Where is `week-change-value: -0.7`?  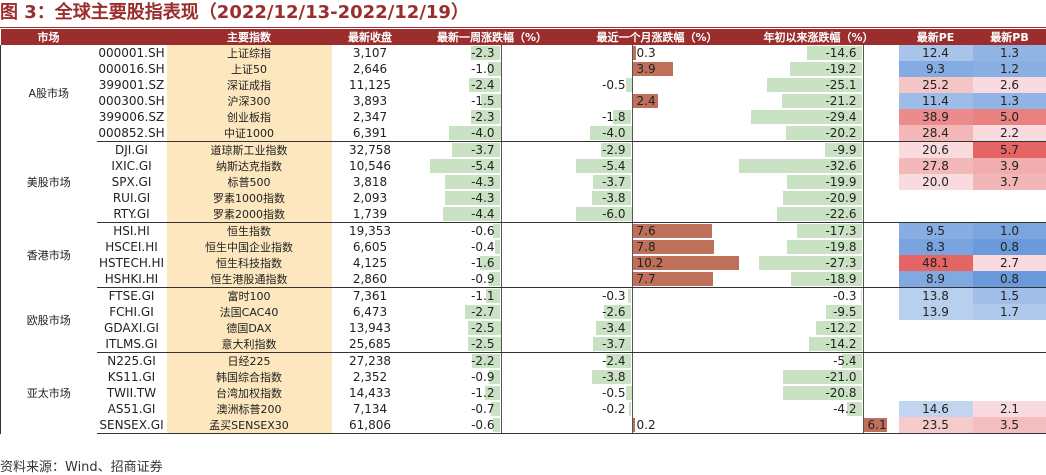 week-change-value: -0.7 is located at coordinates (483, 409).